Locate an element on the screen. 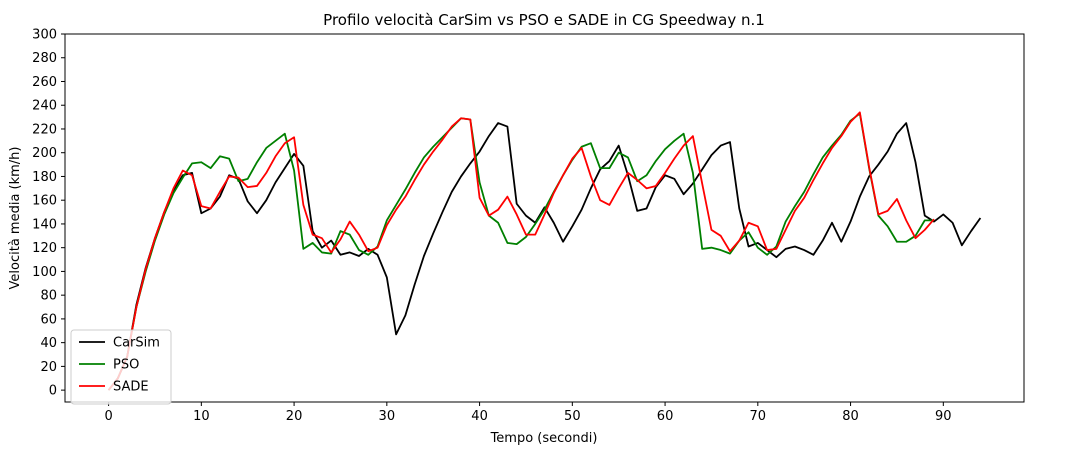 This screenshot has width=1075, height=456. x-tick-label: 20 is located at coordinates (294, 416).